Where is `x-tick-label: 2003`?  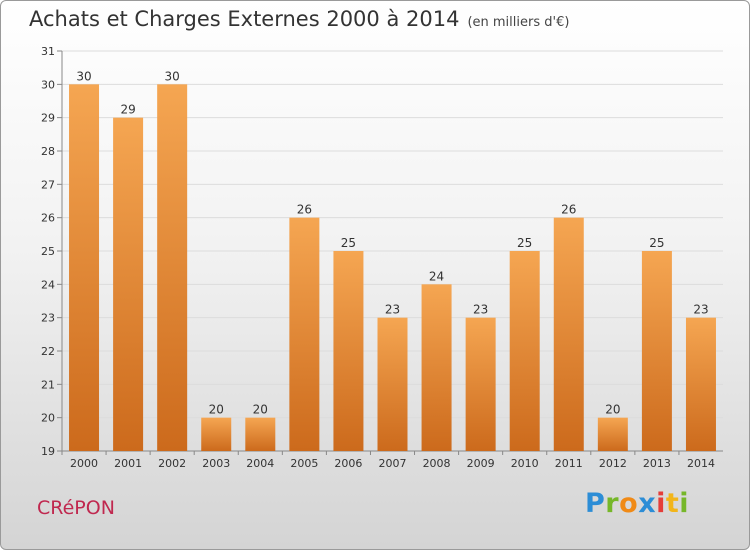
x-tick-label: 2003 is located at coordinates (216, 463).